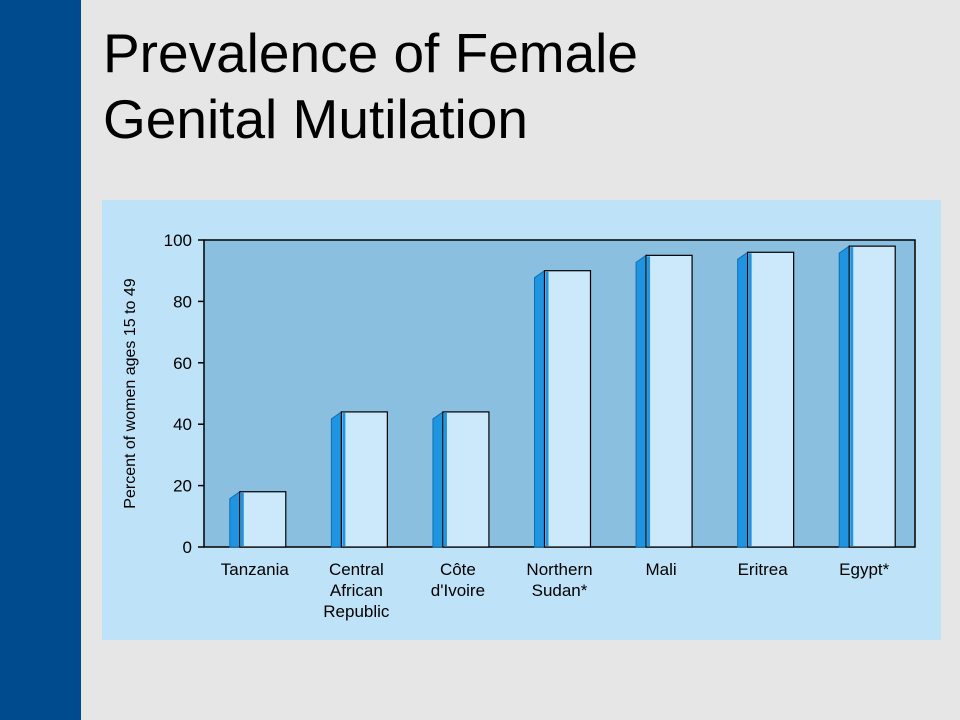 This screenshot has width=960, height=720. What do you see at coordinates (559, 580) in the screenshot?
I see `x-tick-label: Northern Sudan*` at bounding box center [559, 580].